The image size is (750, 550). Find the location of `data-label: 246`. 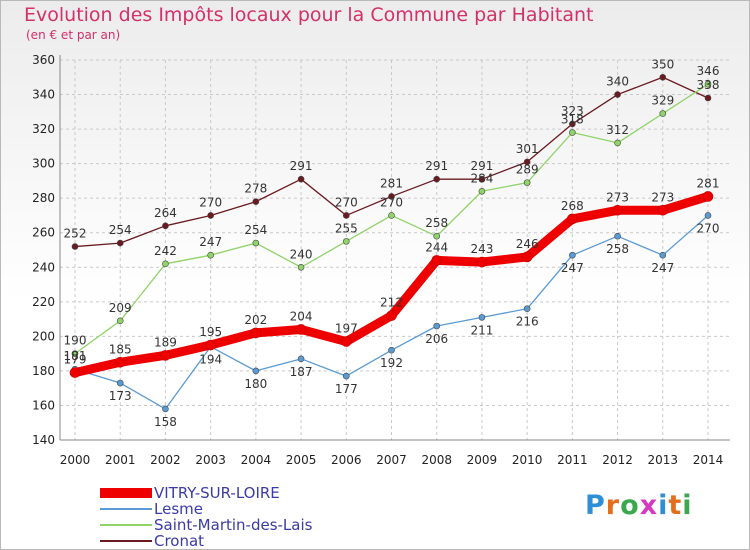

data-label: 246 is located at coordinates (527, 244).